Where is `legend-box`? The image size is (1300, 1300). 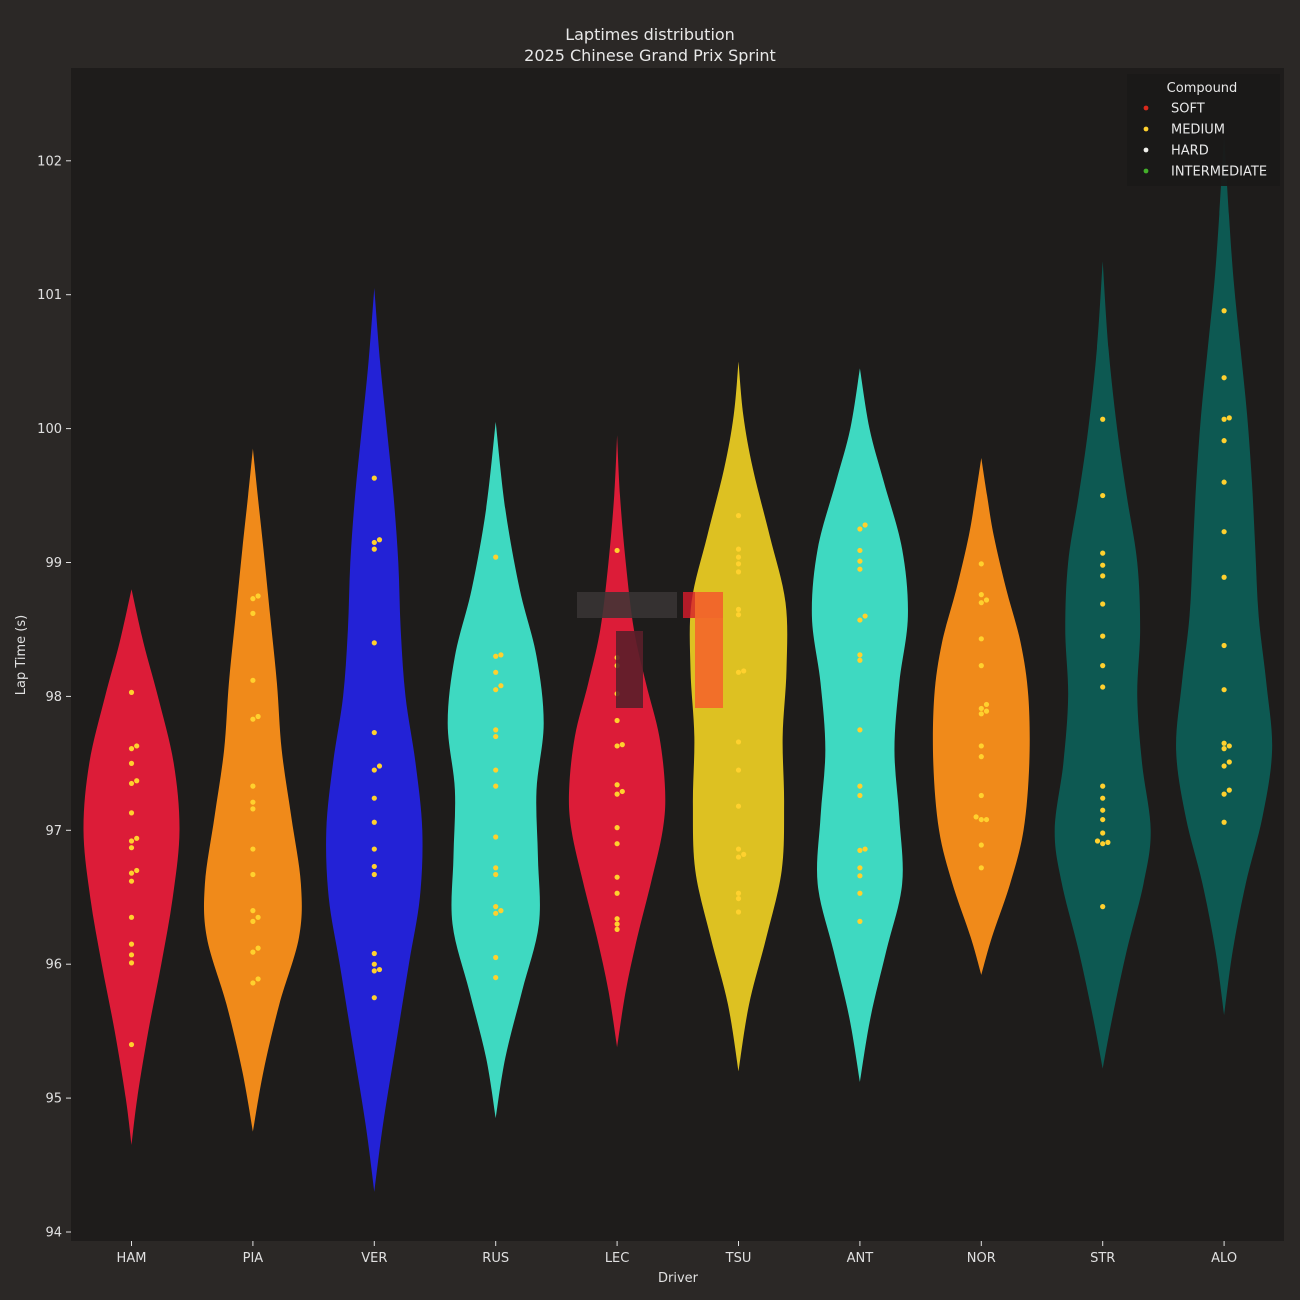 legend-box is located at coordinates (1203, 130).